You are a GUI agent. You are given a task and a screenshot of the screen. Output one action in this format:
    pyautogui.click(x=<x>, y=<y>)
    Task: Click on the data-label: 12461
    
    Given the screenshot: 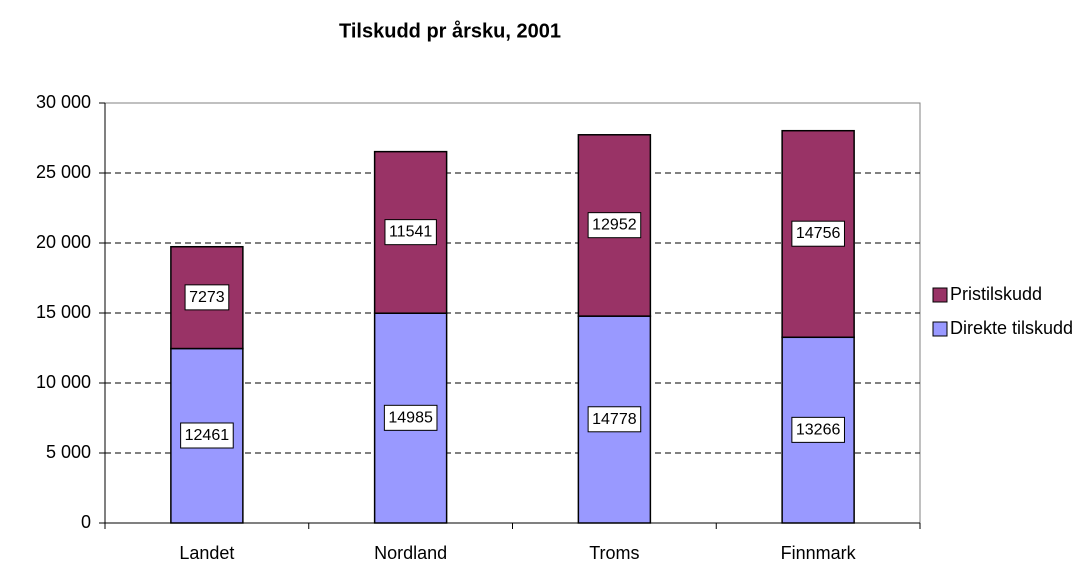 What is the action you would take?
    pyautogui.click(x=207, y=435)
    